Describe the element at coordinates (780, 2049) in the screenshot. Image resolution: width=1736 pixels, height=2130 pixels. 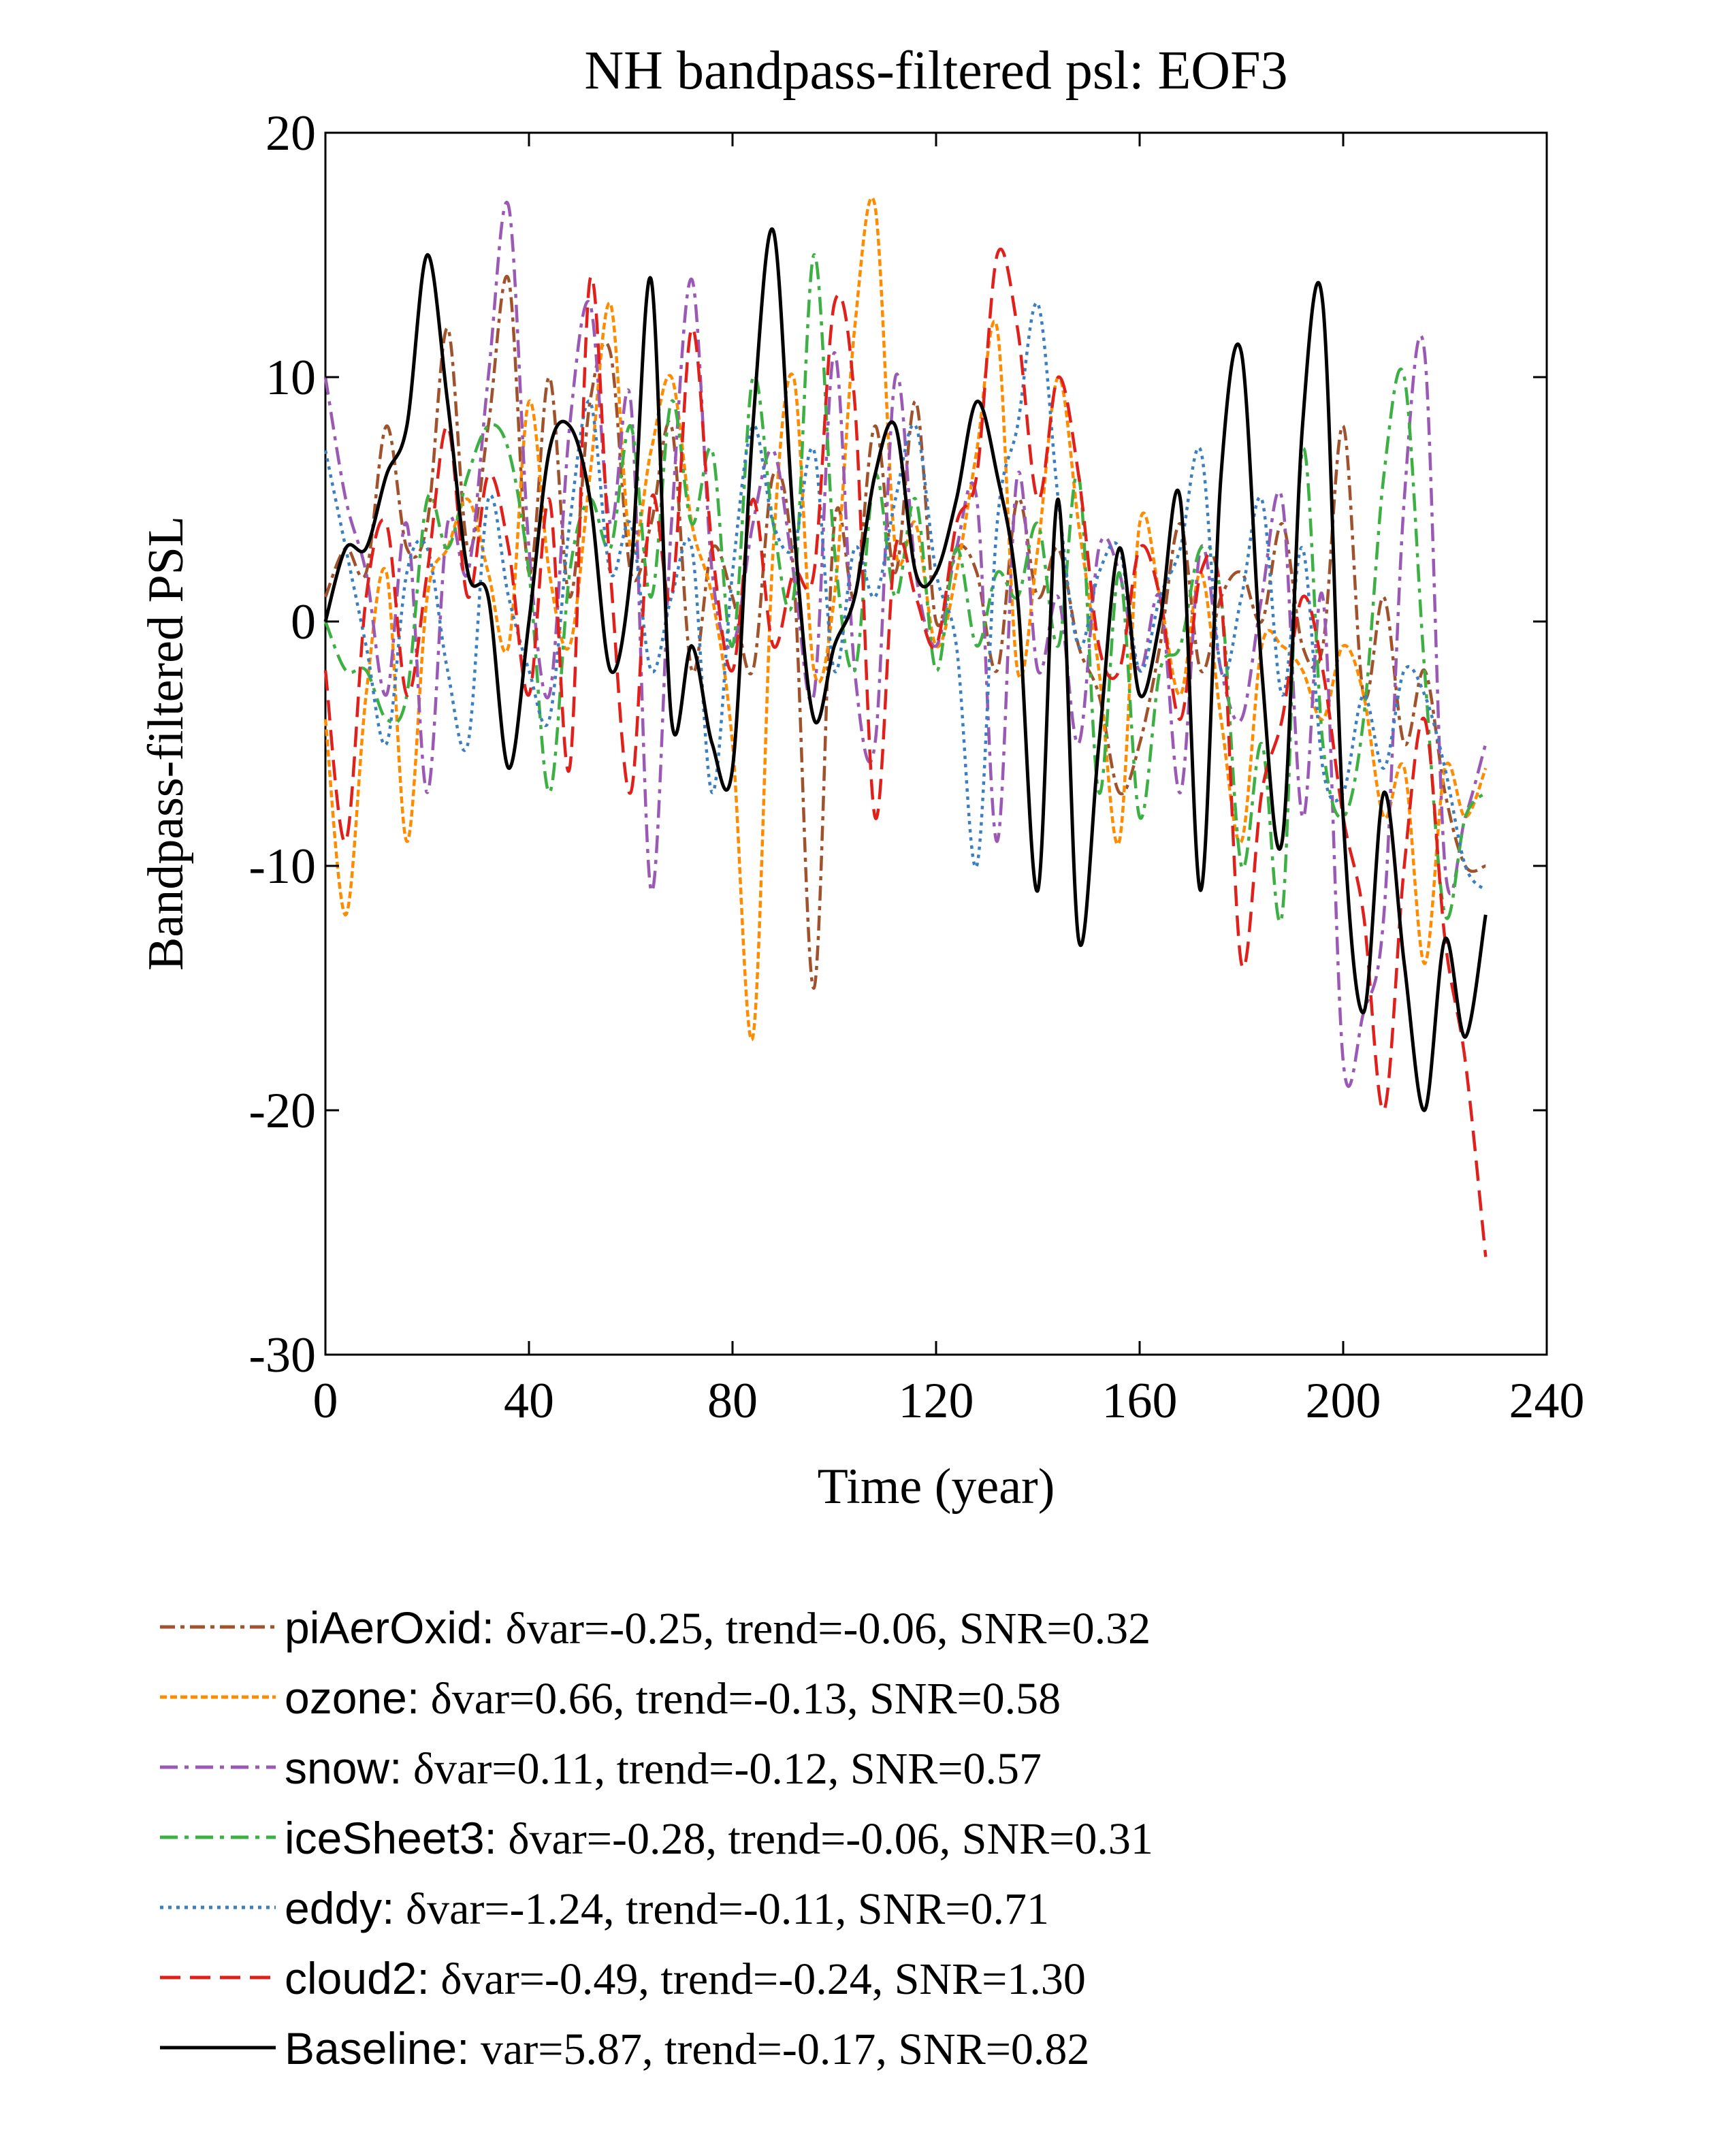
I see `legend-series-stats: var=5.87, trend=-0.17, SNR=0.82` at that location.